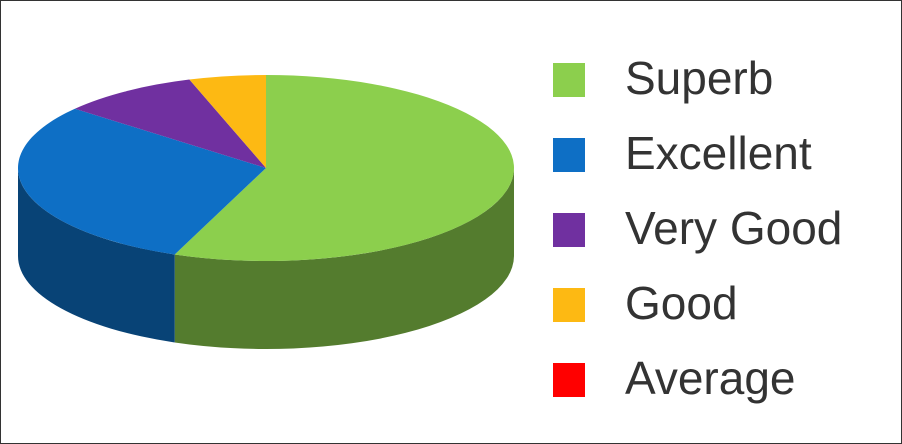 The width and height of the screenshot is (902, 444). I want to click on legend-label: Good, so click(681, 303).